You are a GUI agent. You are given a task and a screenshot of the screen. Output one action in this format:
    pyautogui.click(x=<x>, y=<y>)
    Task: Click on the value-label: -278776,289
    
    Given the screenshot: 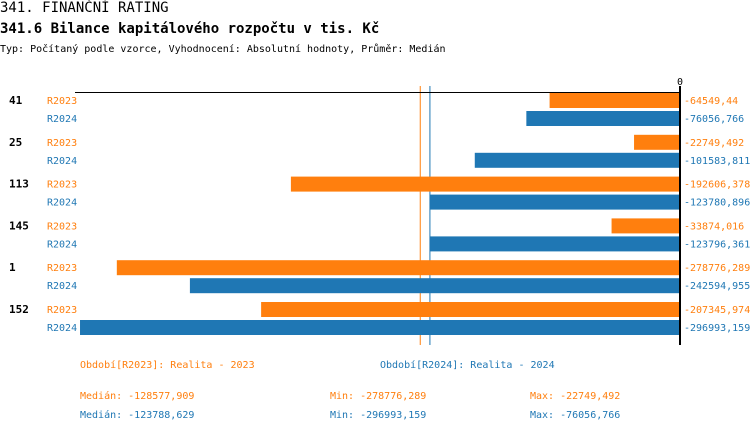 What is the action you would take?
    pyautogui.click(x=717, y=268)
    